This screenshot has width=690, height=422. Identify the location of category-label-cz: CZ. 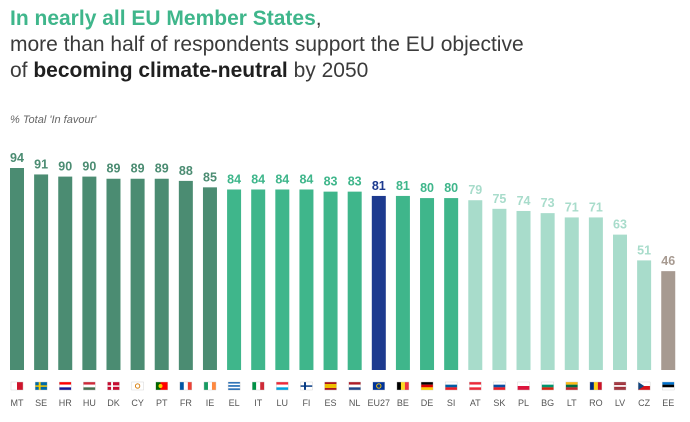
(644, 403).